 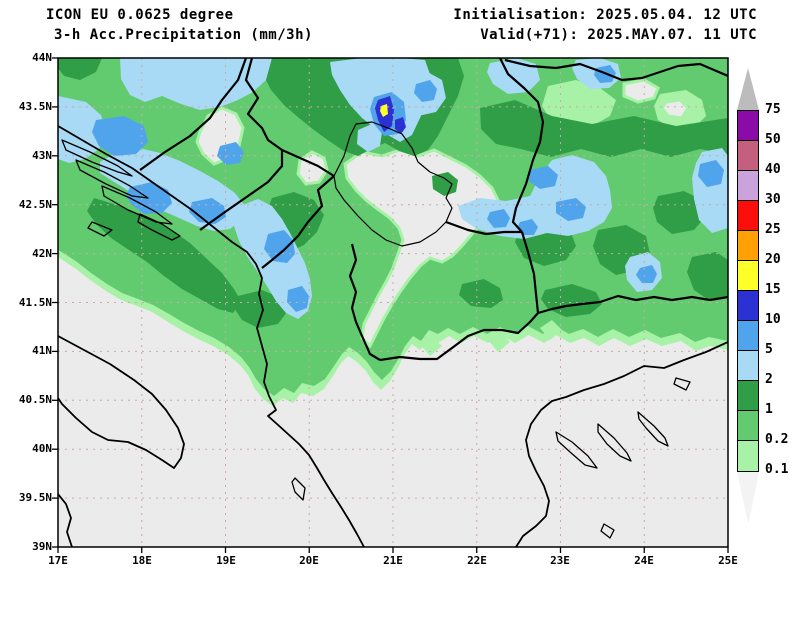 I want to click on legend-label-1: 1, so click(x=769, y=409).